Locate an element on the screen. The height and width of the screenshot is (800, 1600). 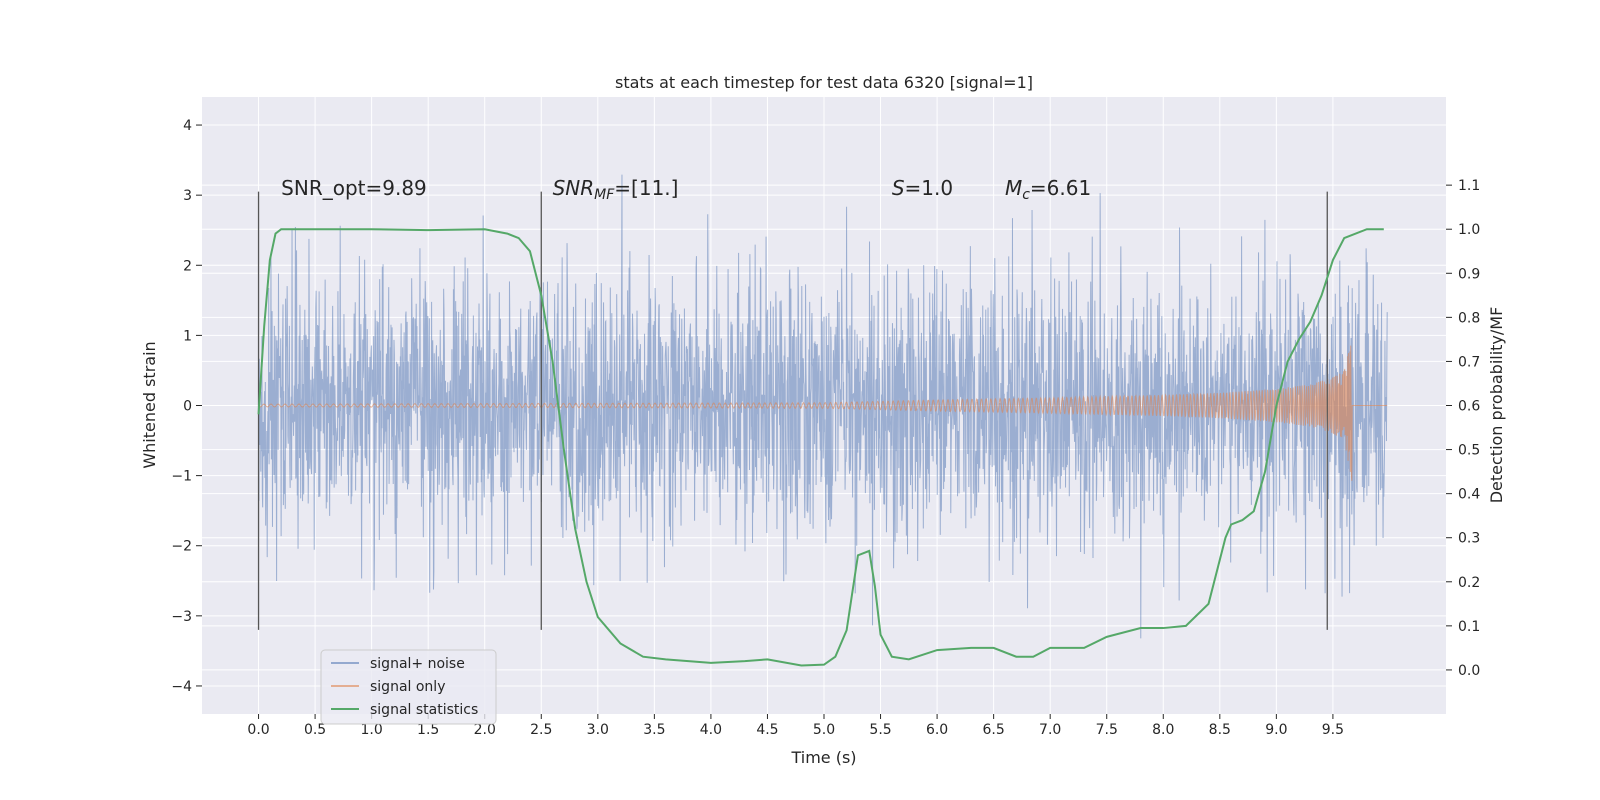
x-tick-label: 2.5 is located at coordinates (541, 730).